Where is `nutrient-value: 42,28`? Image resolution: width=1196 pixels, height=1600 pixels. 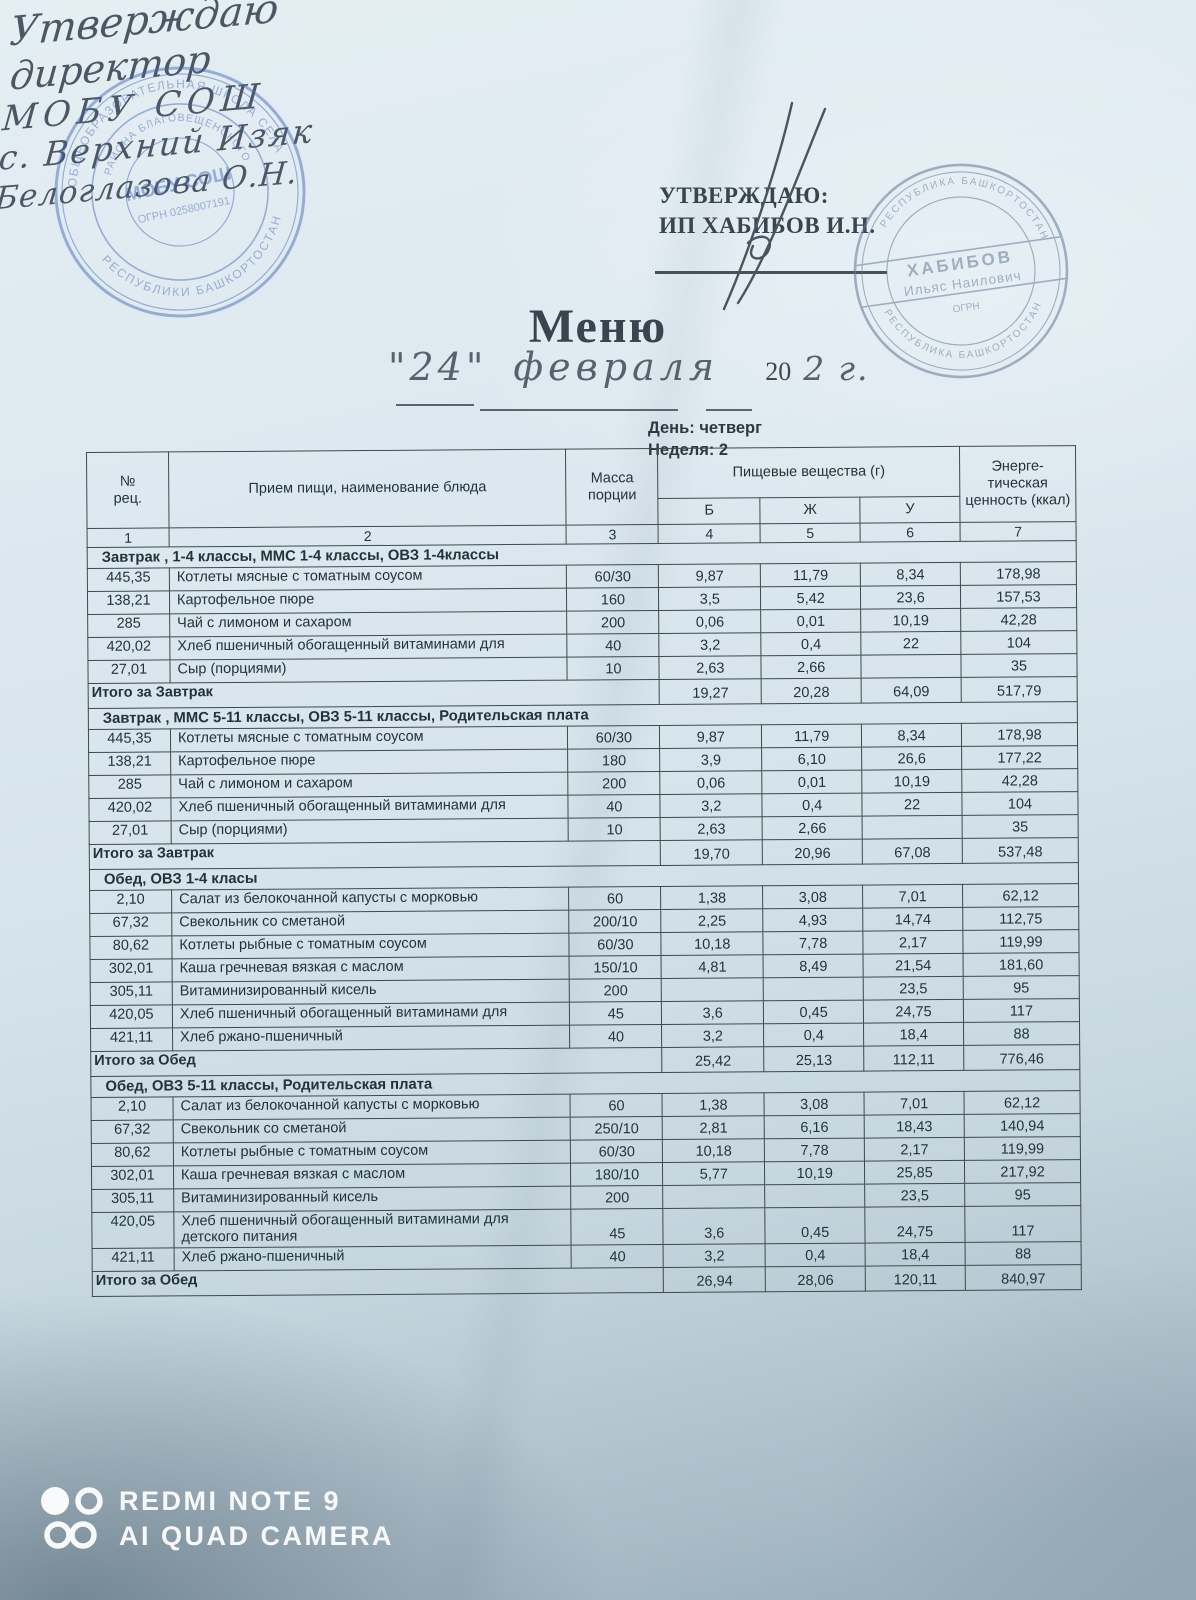 nutrient-value: 42,28 is located at coordinates (1018, 619).